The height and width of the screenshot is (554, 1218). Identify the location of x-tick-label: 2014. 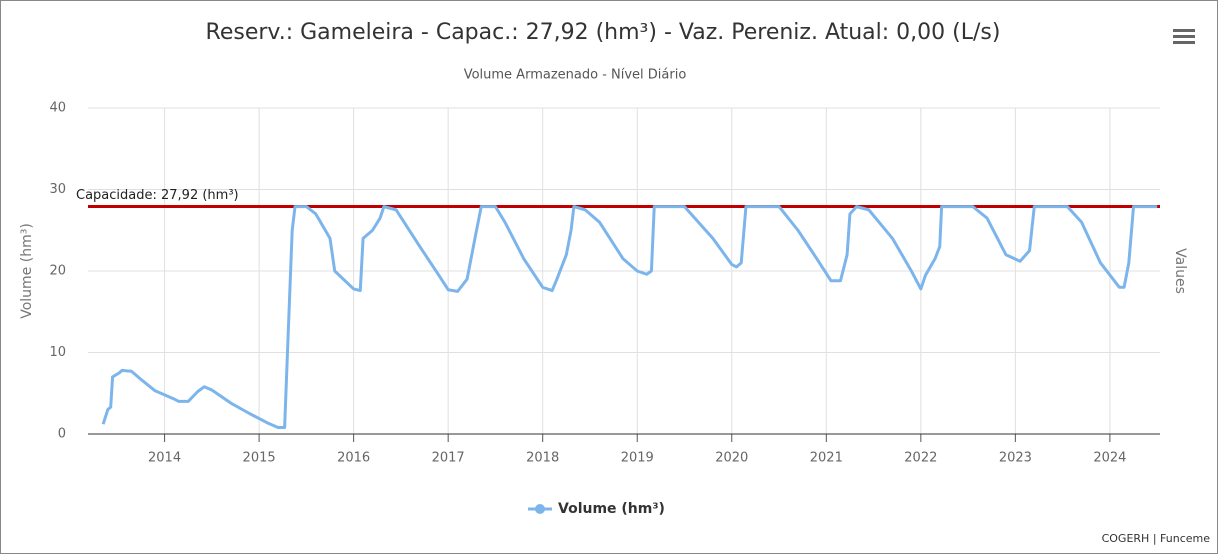
(164, 458).